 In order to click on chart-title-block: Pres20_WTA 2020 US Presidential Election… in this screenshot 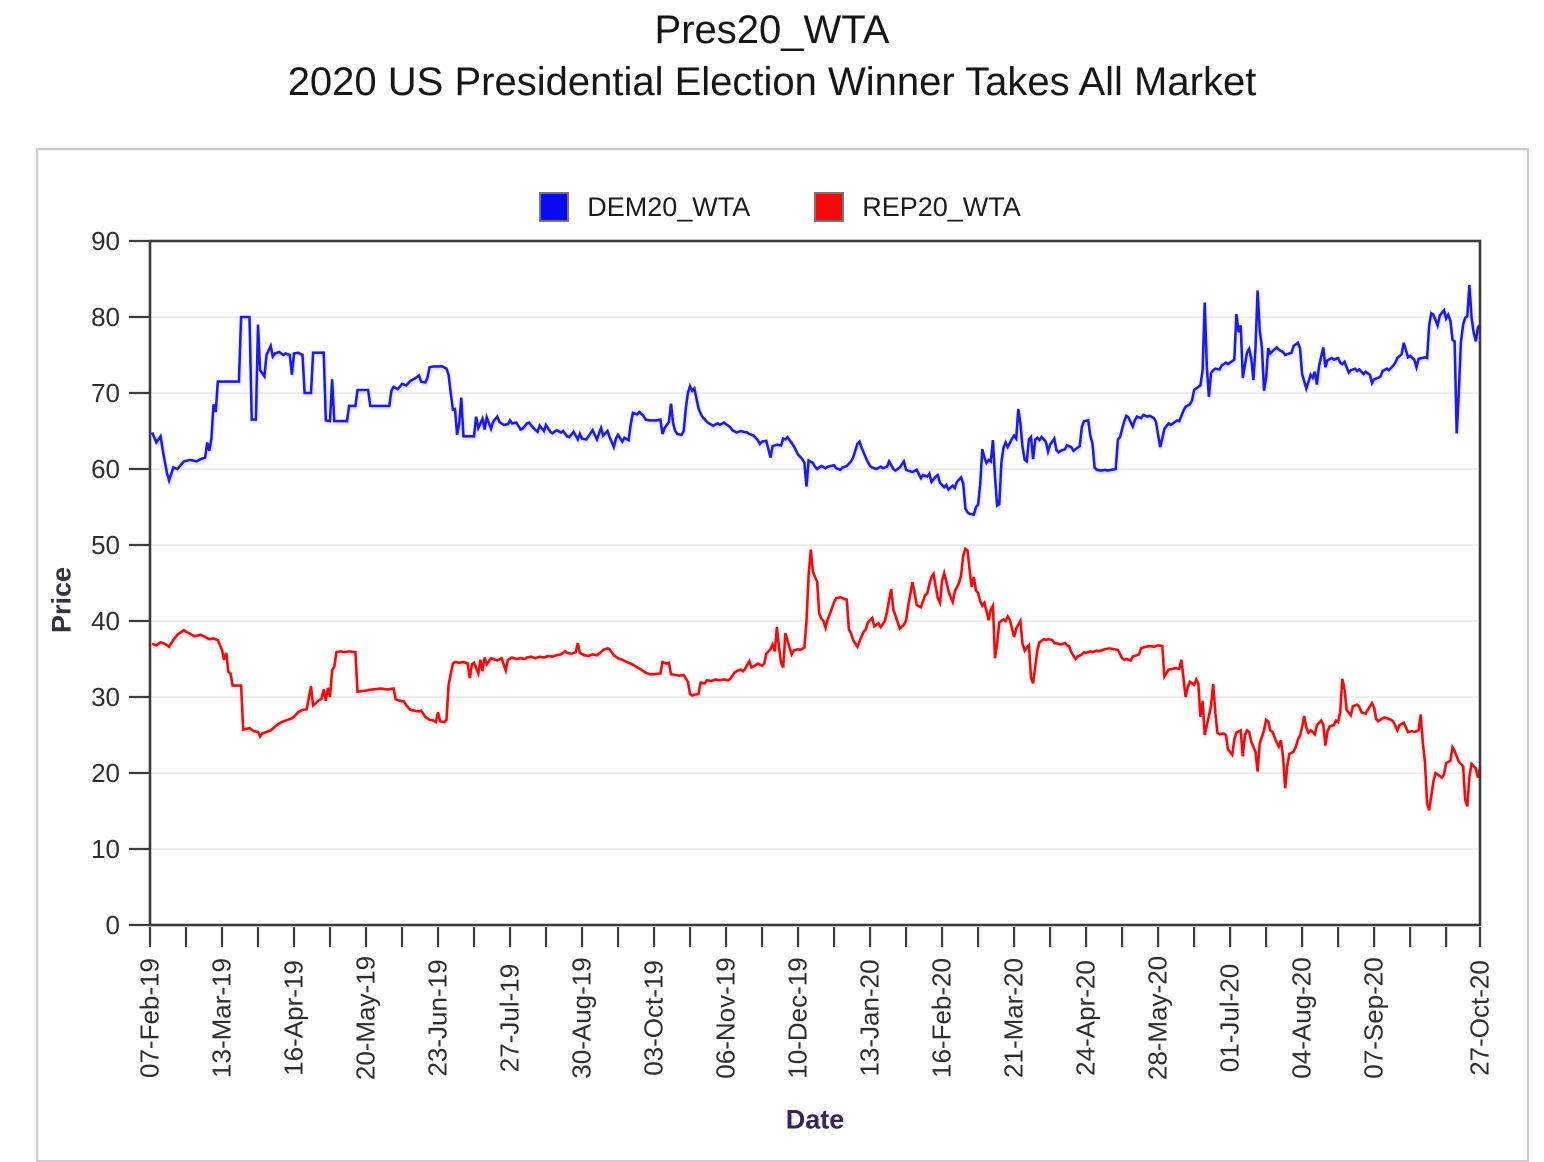, I will do `click(772, 56)`.